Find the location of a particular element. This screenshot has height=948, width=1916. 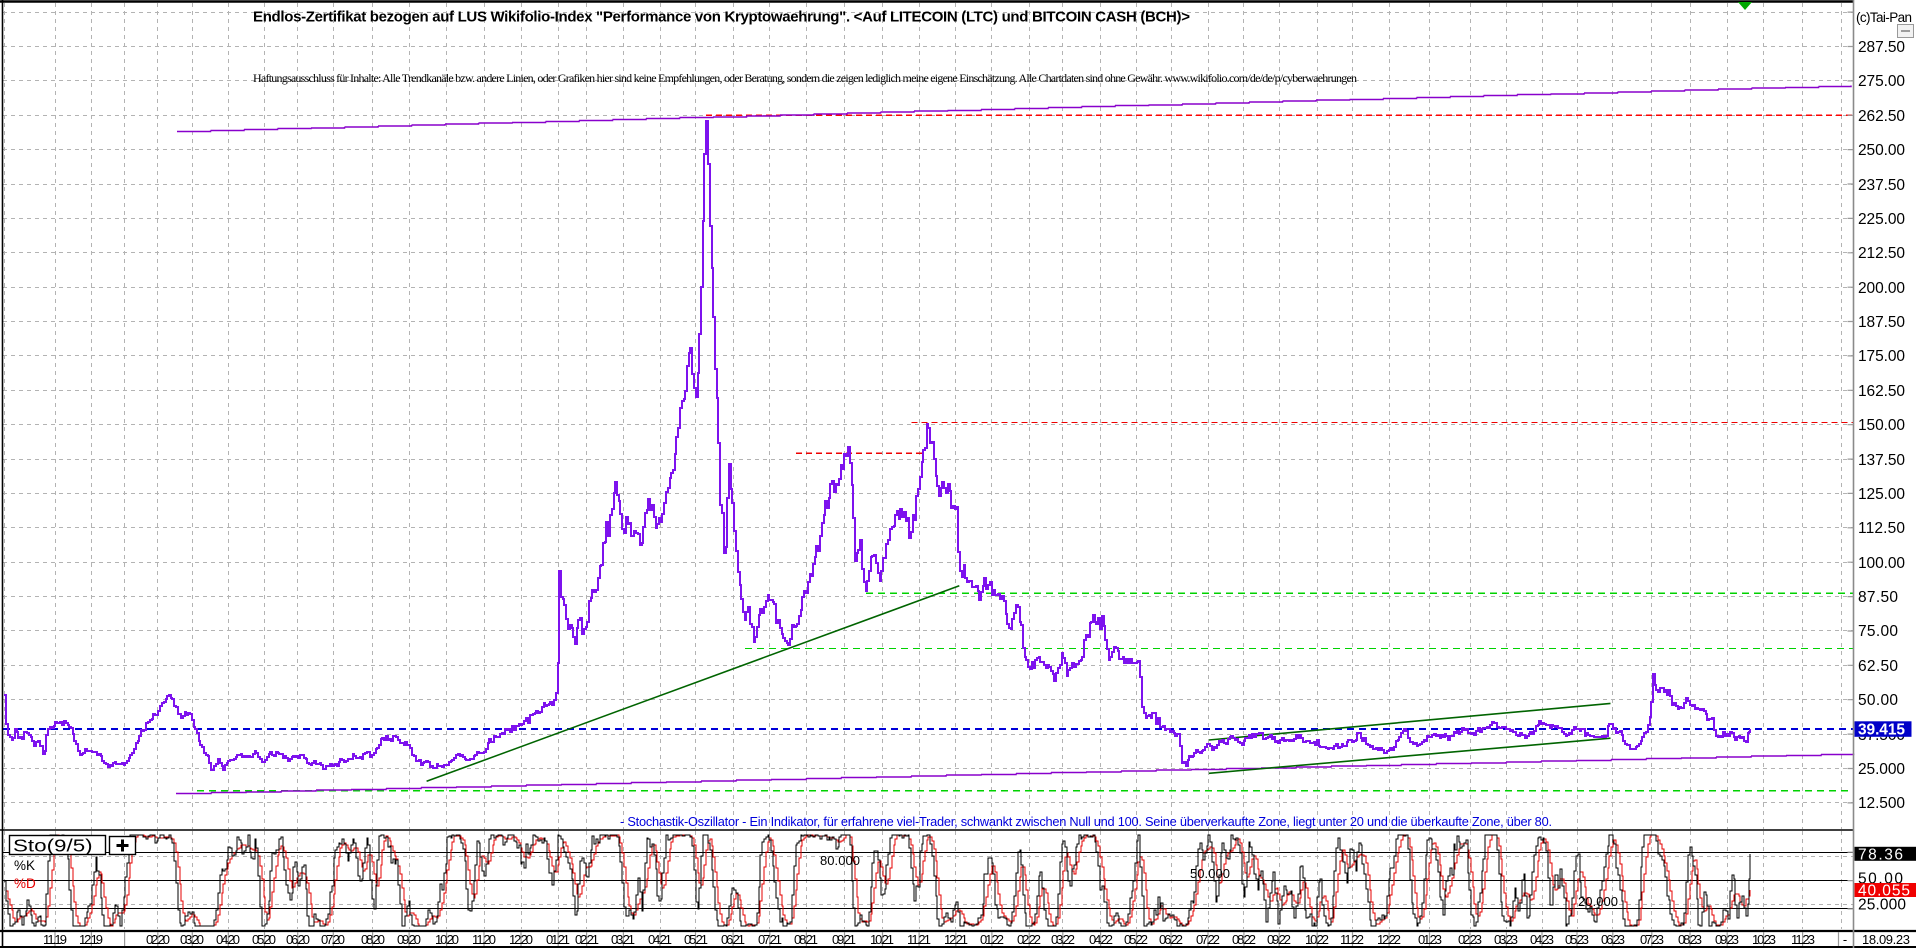

svg-text: 10.20 is located at coordinates (447, 939).